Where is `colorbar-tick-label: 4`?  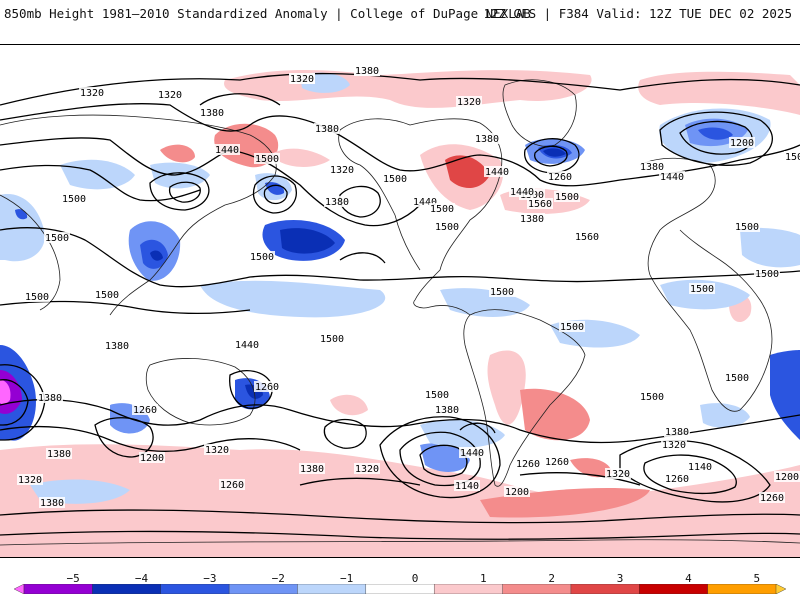 colorbar-tick-label: 4 is located at coordinates (688, 578).